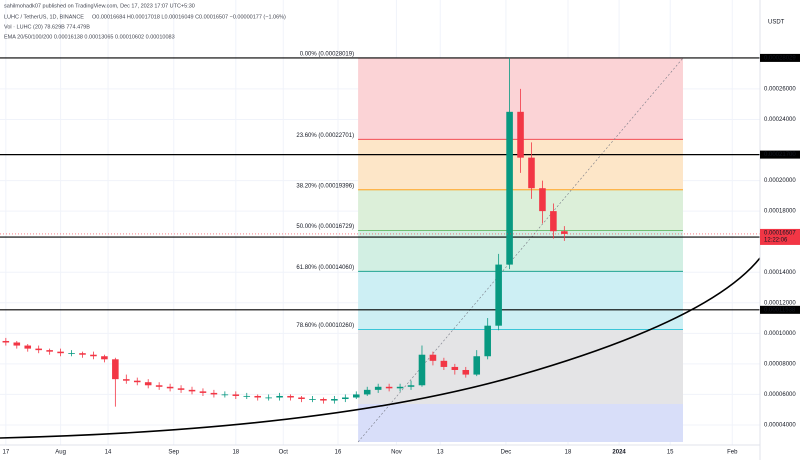 Image resolution: width=800 pixels, height=460 pixels. I want to click on fib-label: 50.00% (0.00016729), so click(325, 227).